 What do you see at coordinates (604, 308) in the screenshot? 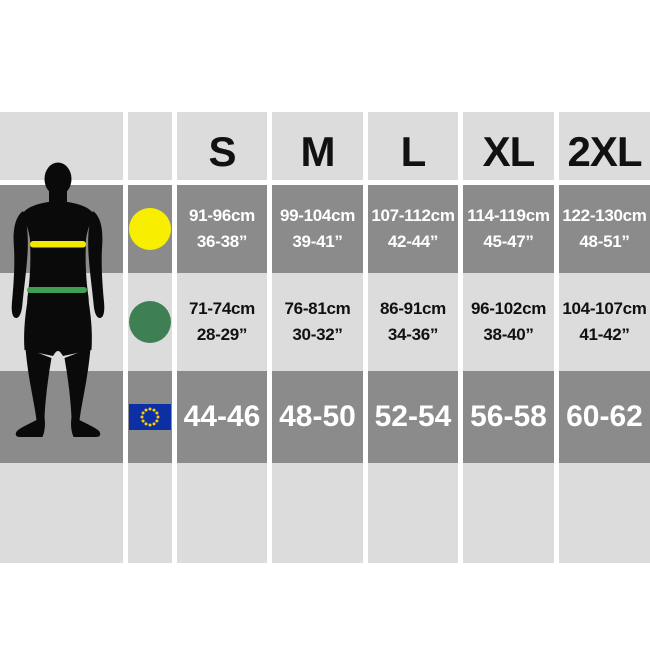
I see `waist-cm: 104-107cm` at bounding box center [604, 308].